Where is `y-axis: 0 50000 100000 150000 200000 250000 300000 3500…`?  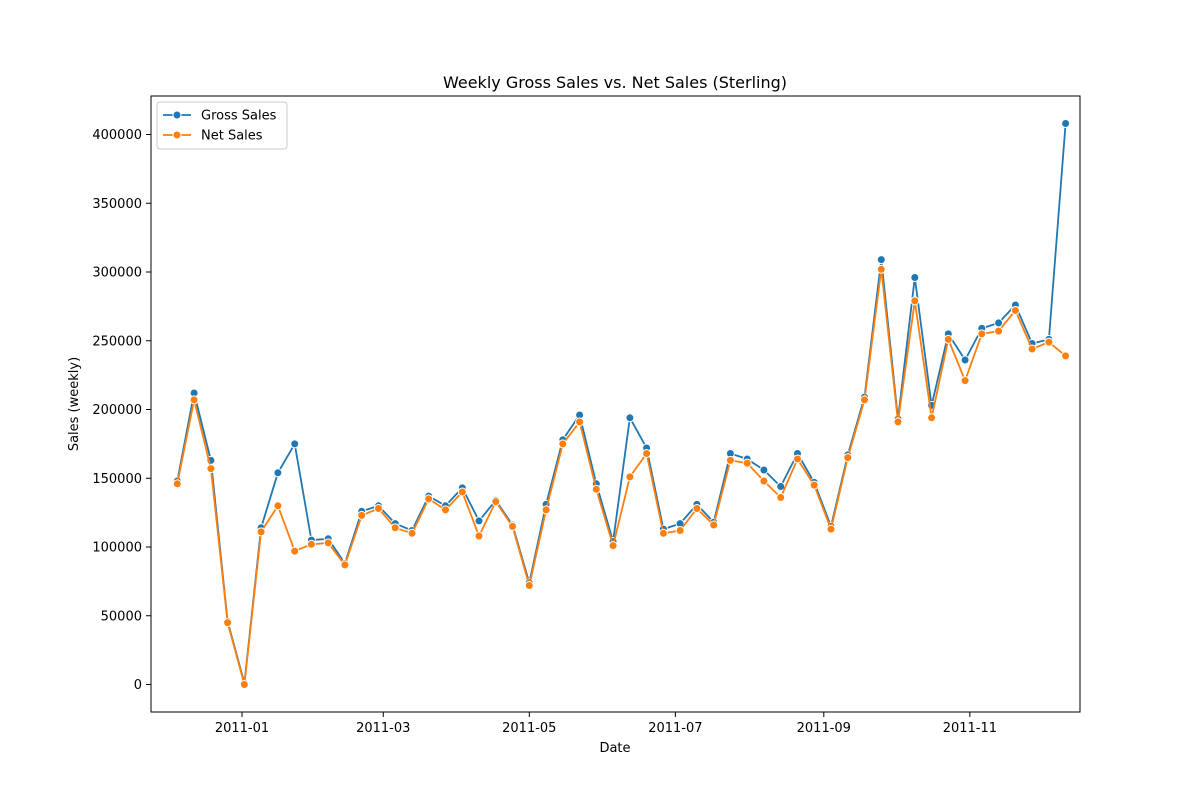 y-axis: 0 50000 100000 150000 200000 250000 300000 3500… is located at coordinates (121, 410).